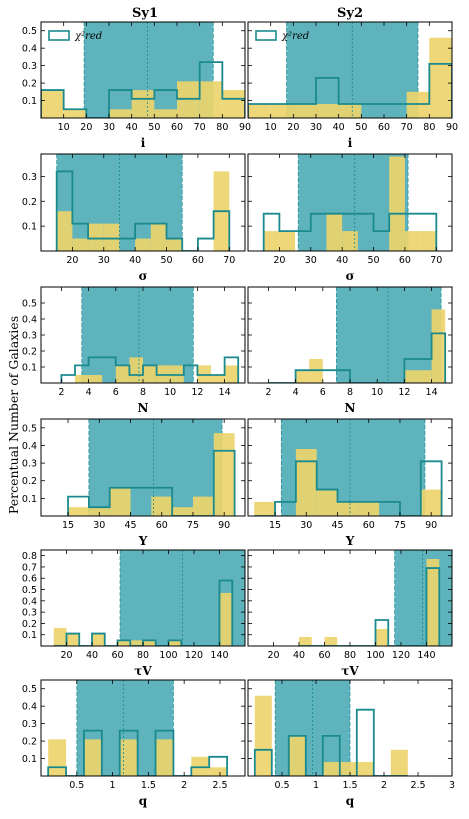  I want to click on panel-Sy2-tauV: 20 40 60 80 100 120 140 τV, so click(350, 613).